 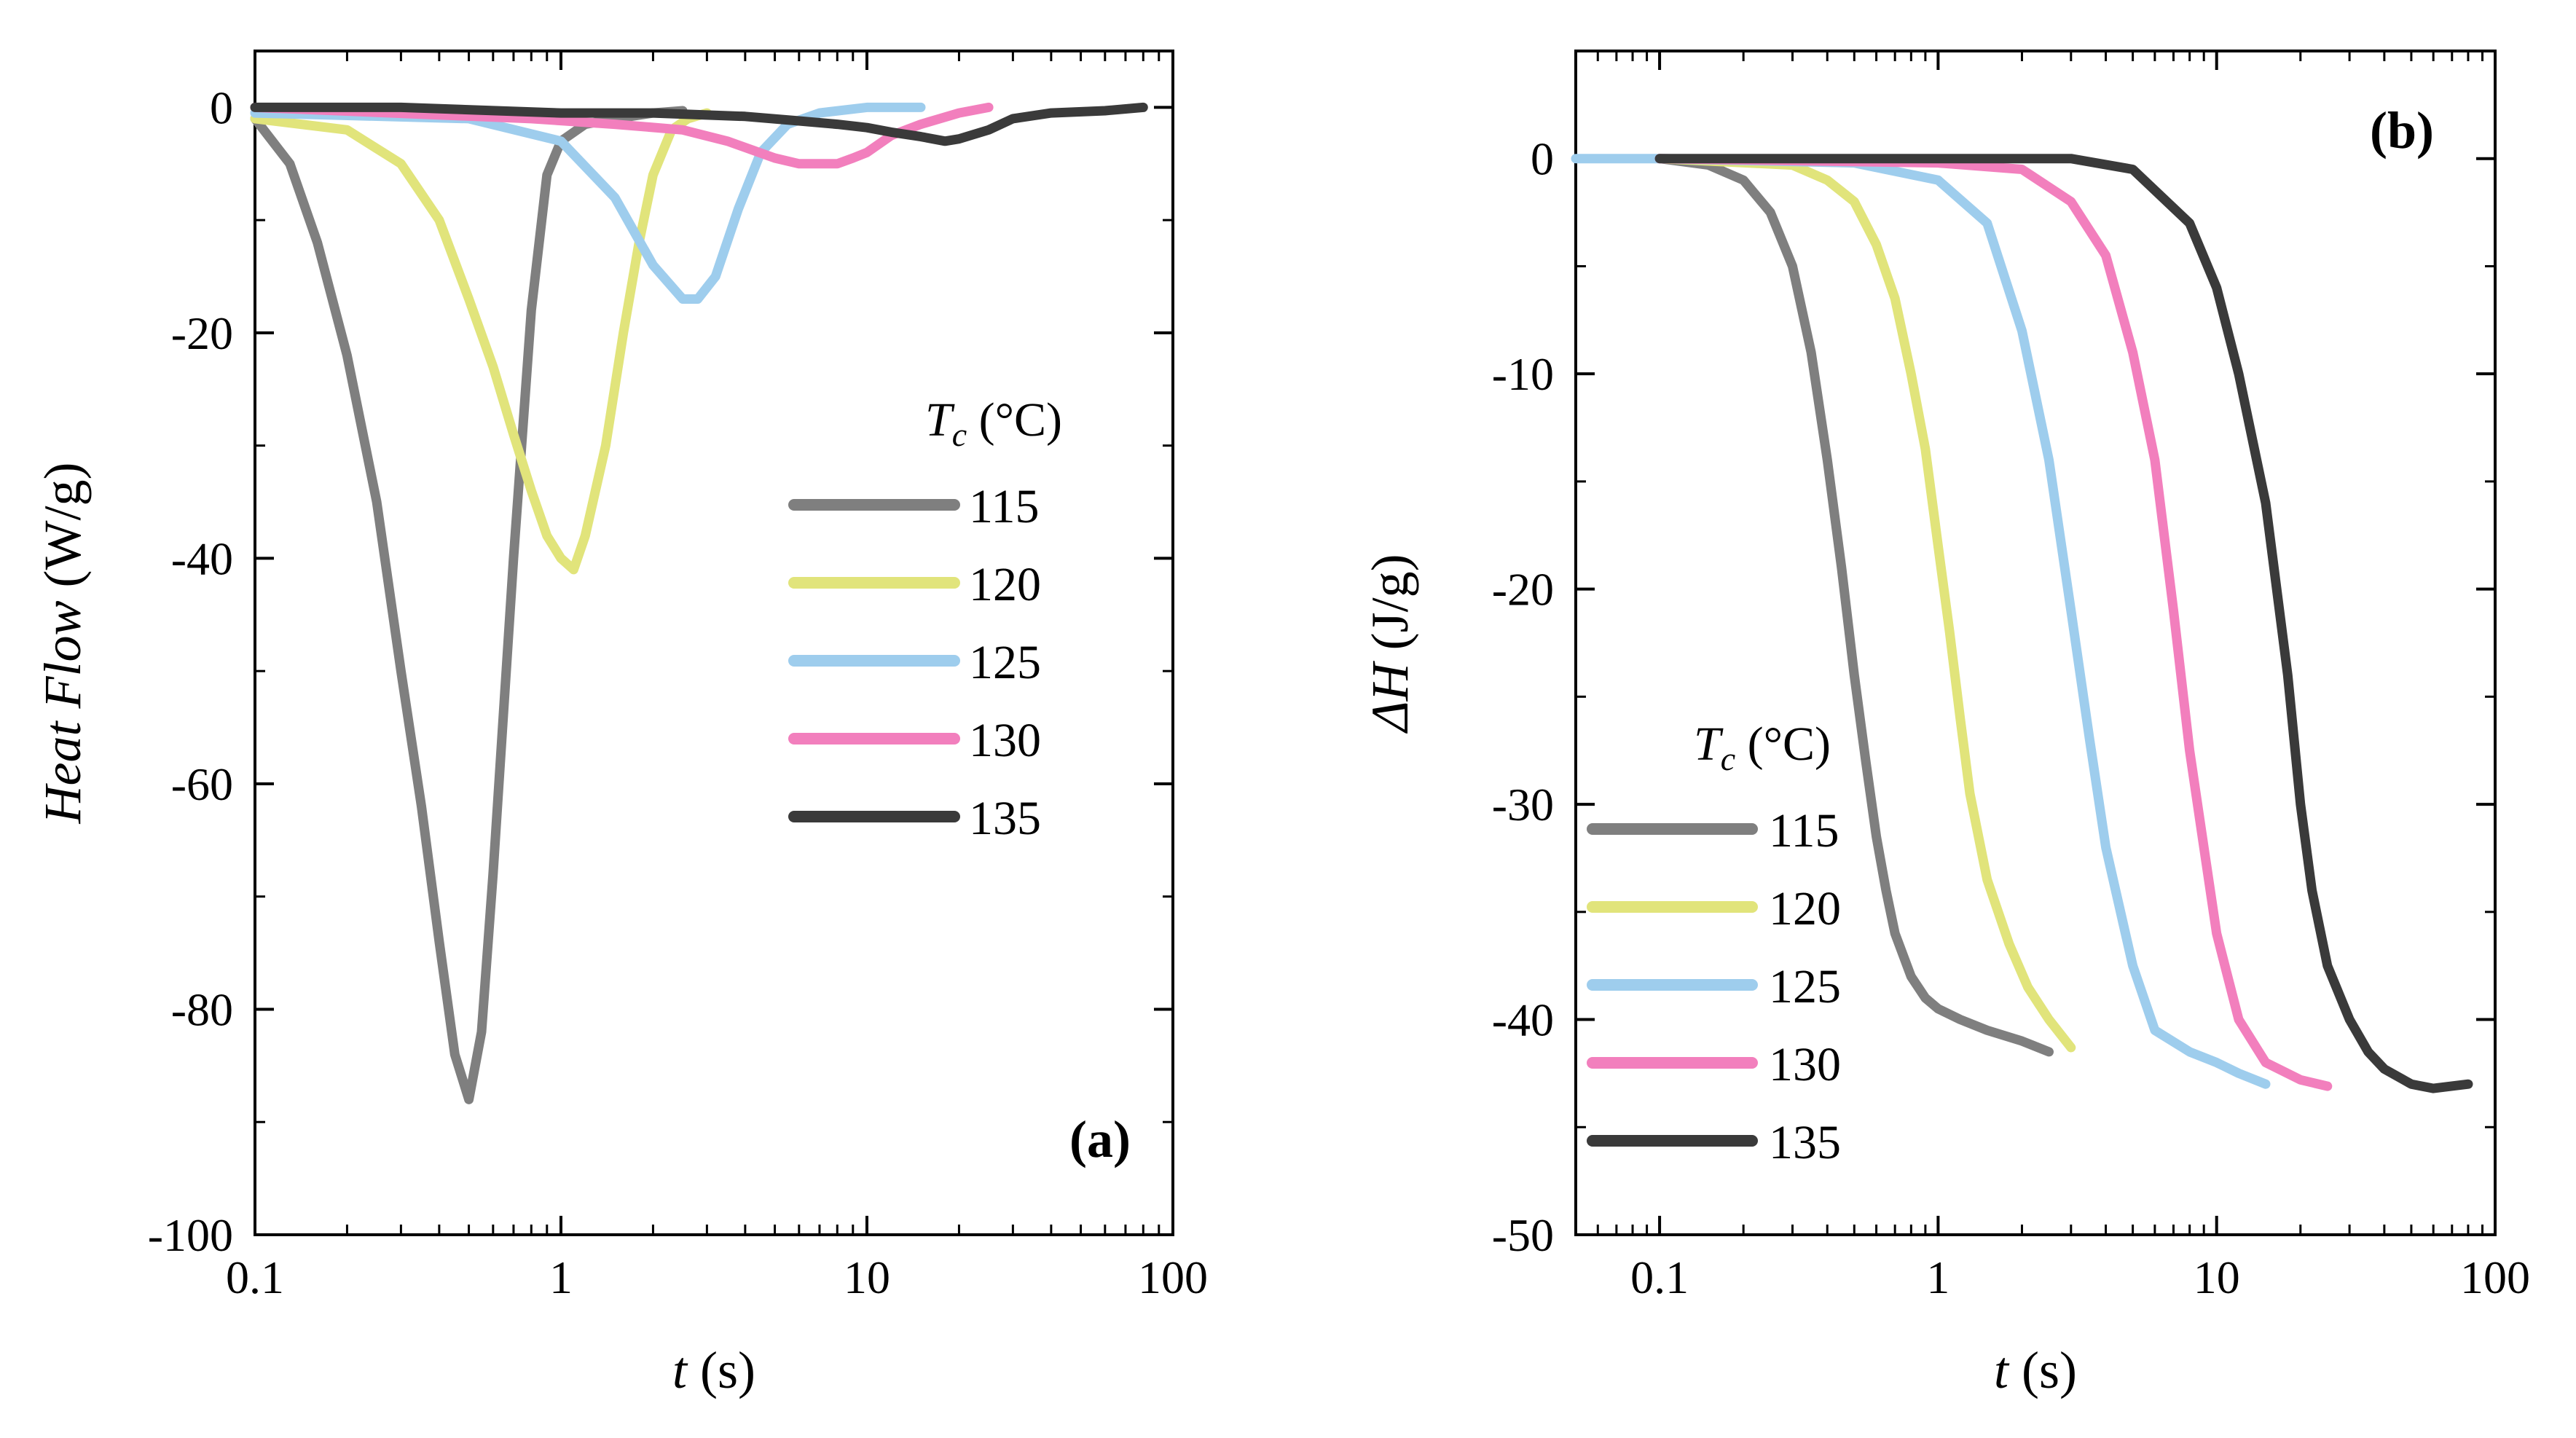 I want to click on y-axis-var: Heat Flow, so click(x=63, y=712).